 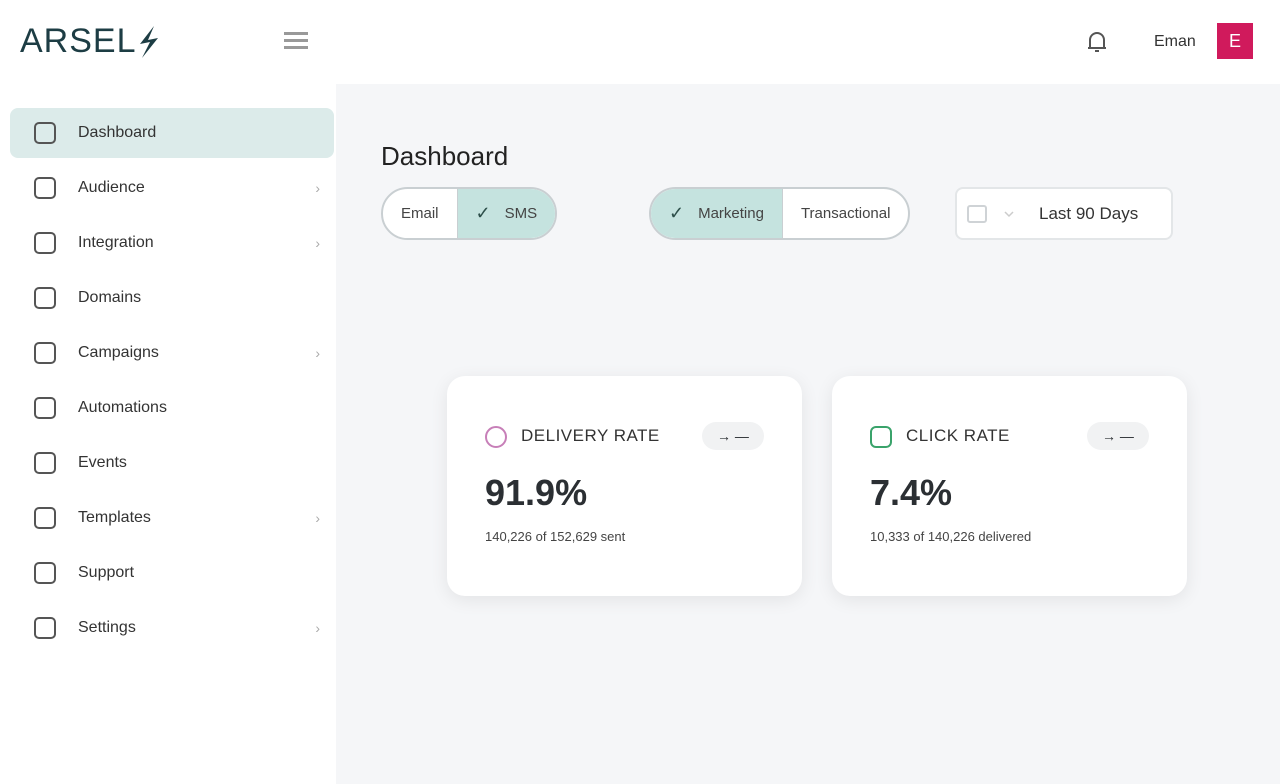 I want to click on nav-label: Templates, so click(x=114, y=517).